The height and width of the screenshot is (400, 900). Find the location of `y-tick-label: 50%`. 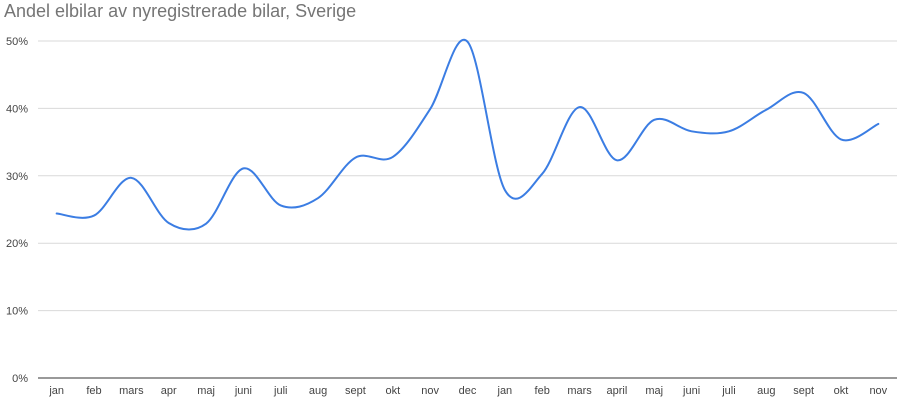

y-tick-label: 50% is located at coordinates (17, 42).